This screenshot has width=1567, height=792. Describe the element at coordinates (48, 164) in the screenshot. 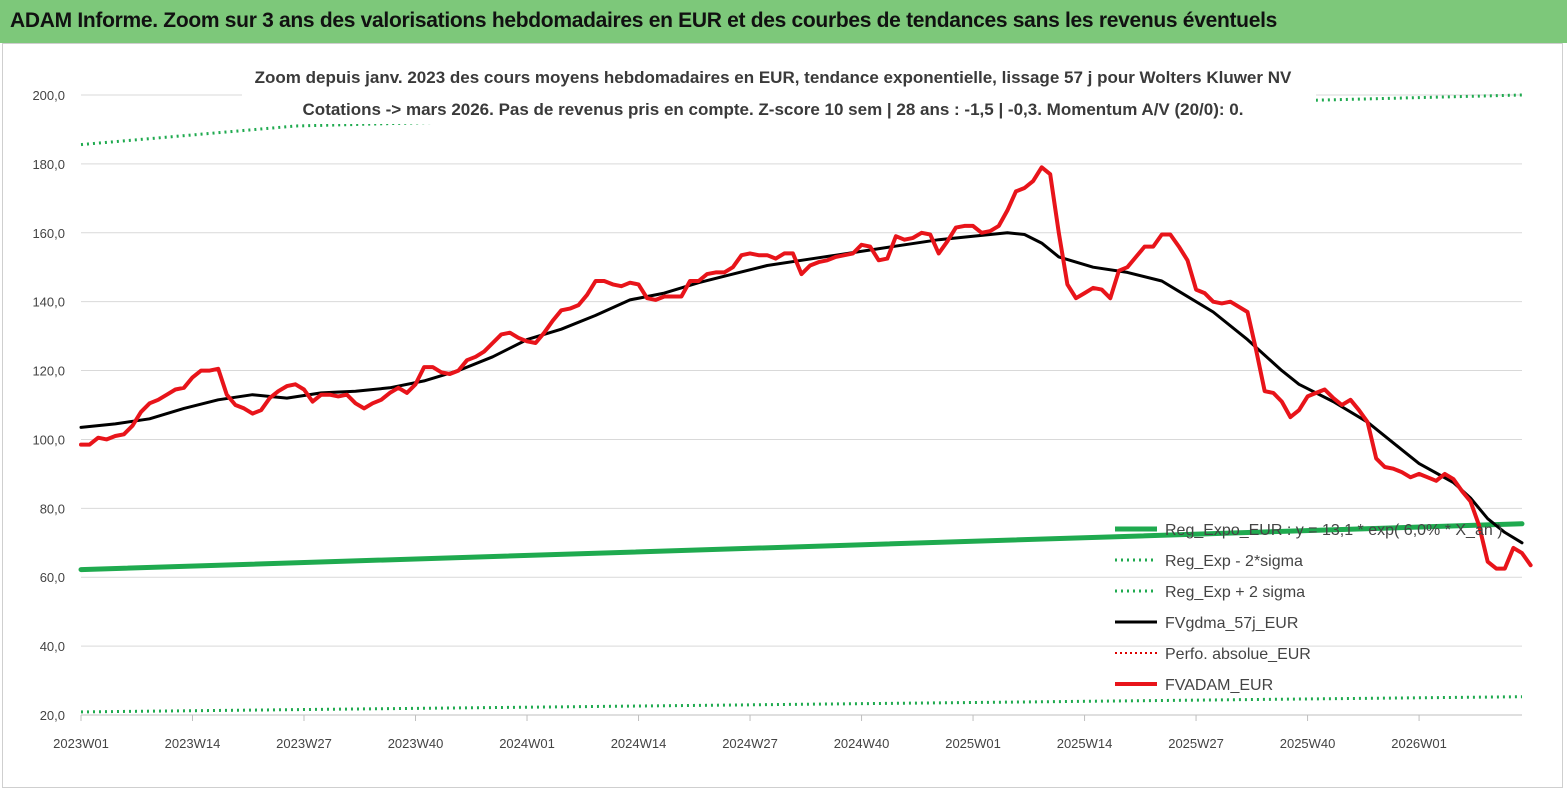

I see `y-tick-label: 180,0` at that location.